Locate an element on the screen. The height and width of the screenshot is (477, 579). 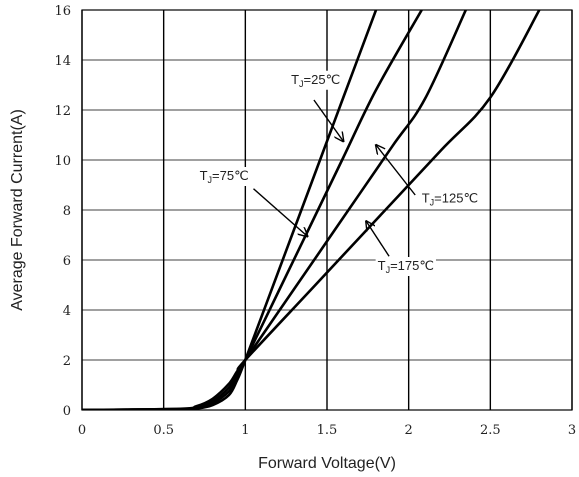
x-tick-label: 1.5 is located at coordinates (327, 430).